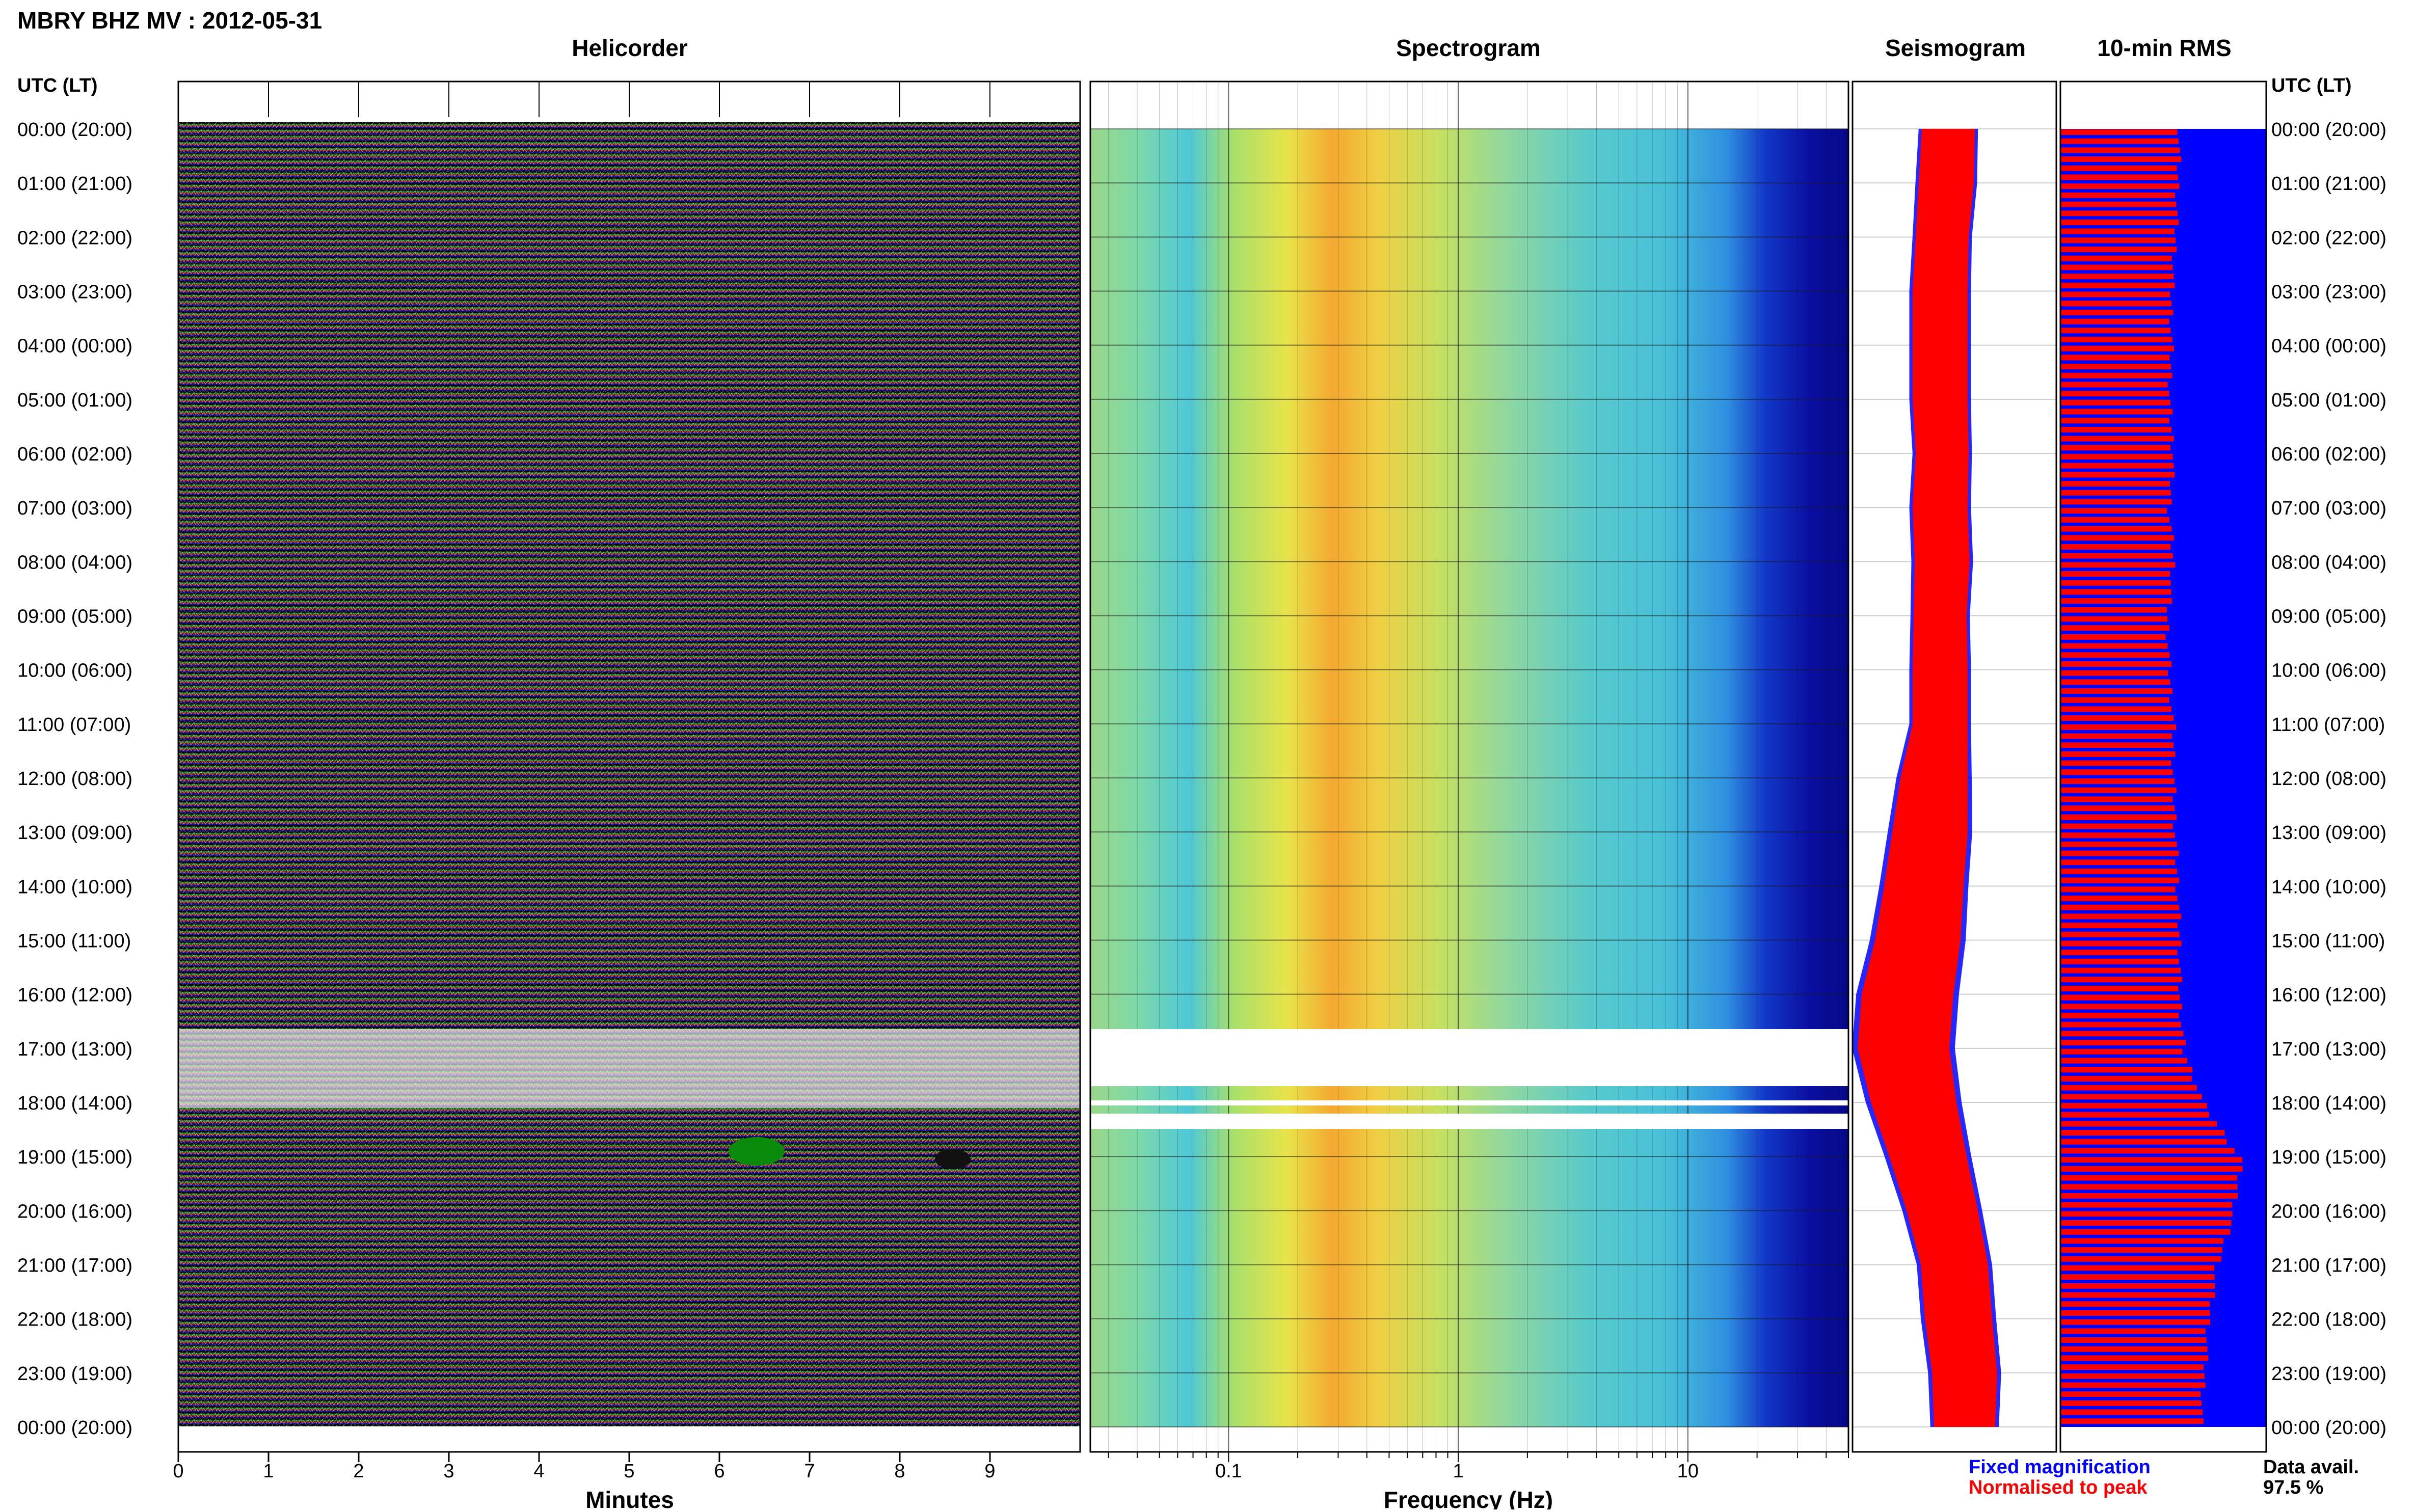 The image size is (2415, 1512). Describe the element at coordinates (75, 509) in the screenshot. I see `time-label: 07:00 (03:00)` at that location.